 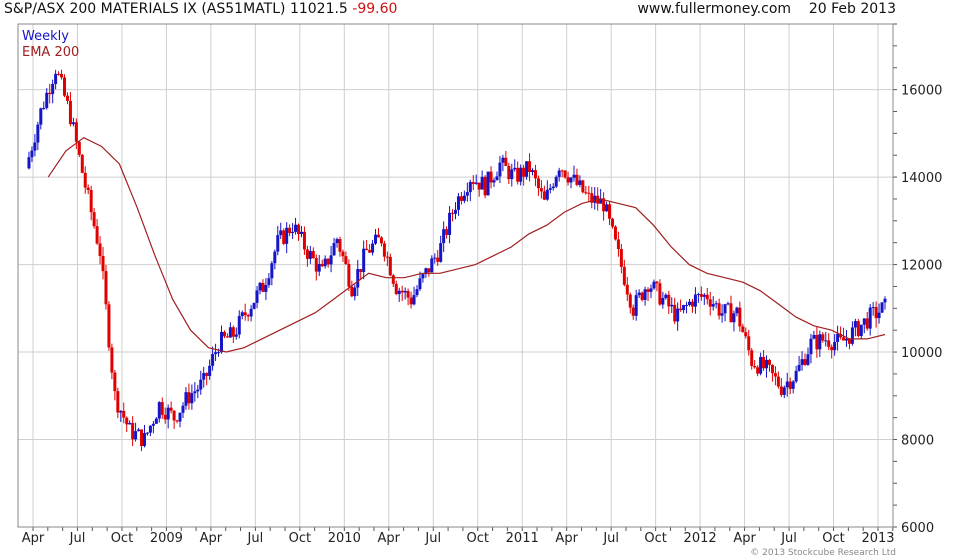 What do you see at coordinates (700, 538) in the screenshot?
I see `x-tick-label: 2012` at bounding box center [700, 538].